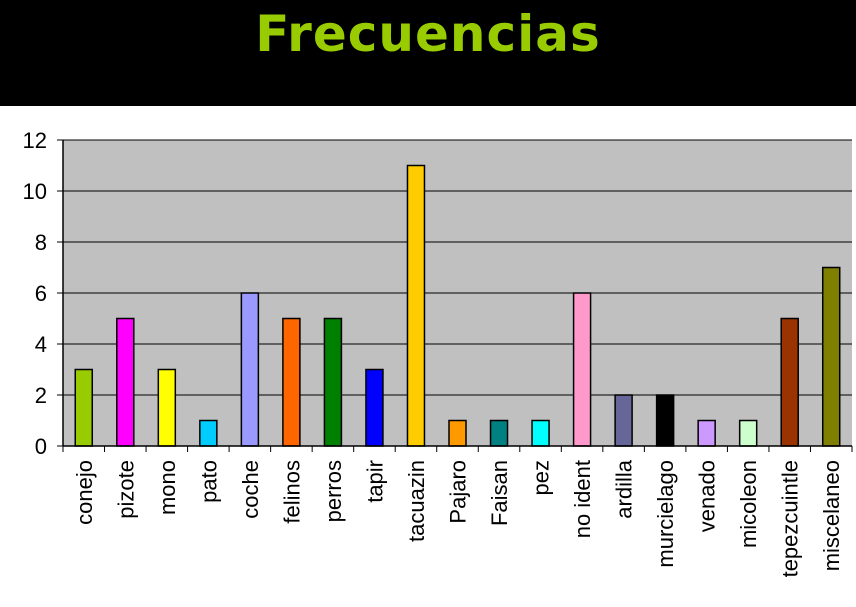 This screenshot has width=856, height=607. I want to click on x-tick-label: tapir, so click(374, 481).